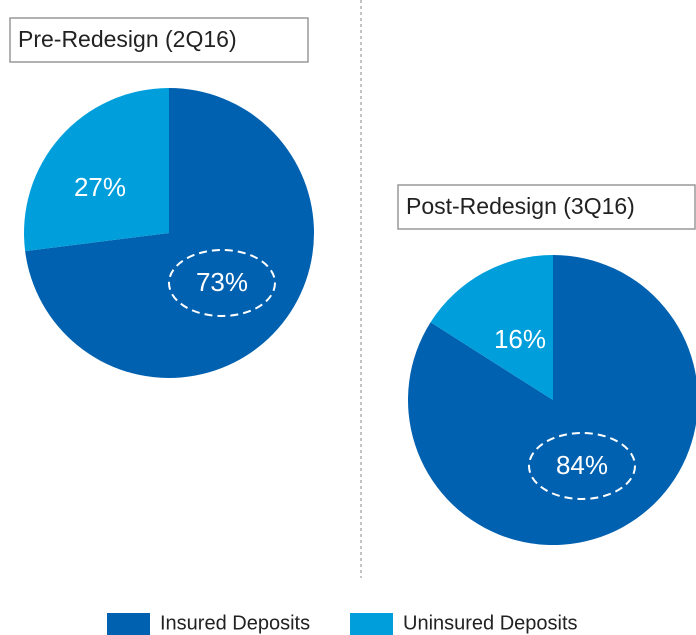  What do you see at coordinates (235, 623) in the screenshot?
I see `legend-label: Insured Deposits` at bounding box center [235, 623].